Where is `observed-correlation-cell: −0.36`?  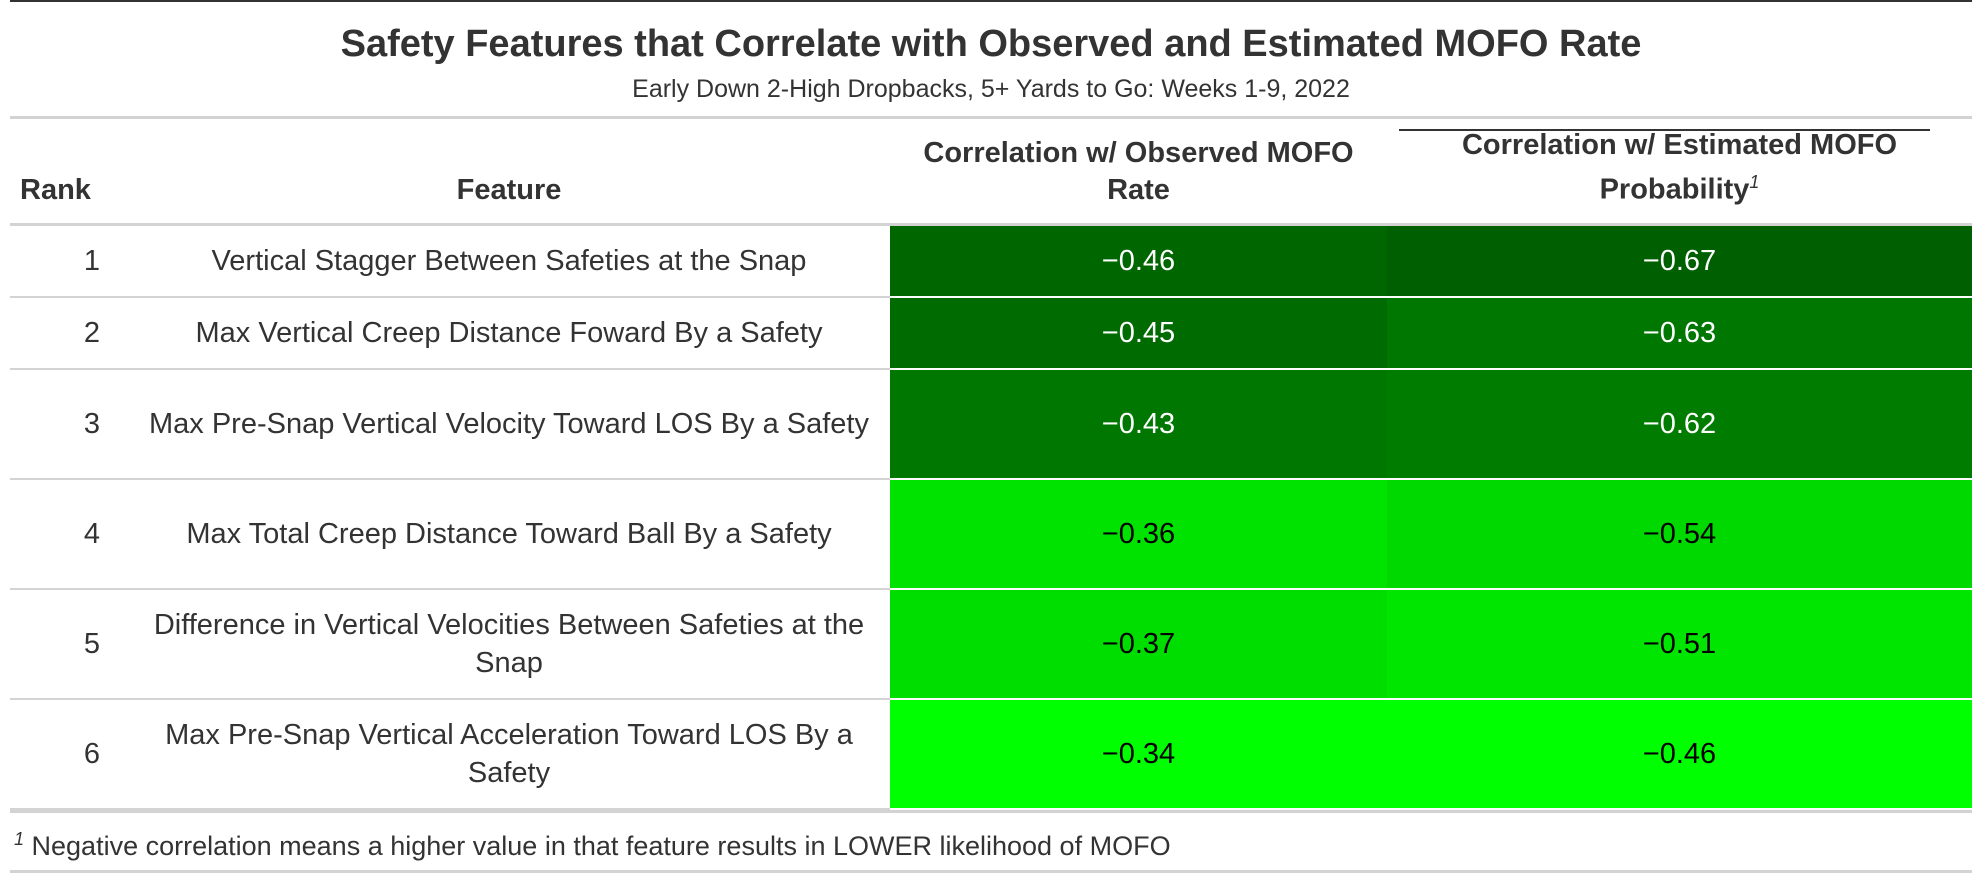 observed-correlation-cell: −0.36 is located at coordinates (1138, 534).